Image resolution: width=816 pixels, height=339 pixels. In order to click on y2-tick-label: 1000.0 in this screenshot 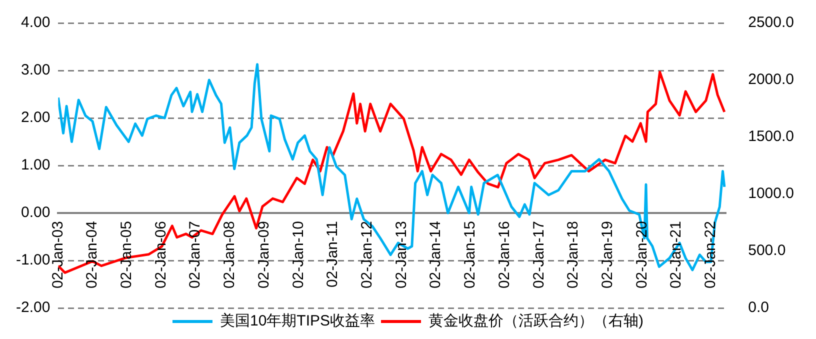, I will do `click(771, 193)`.